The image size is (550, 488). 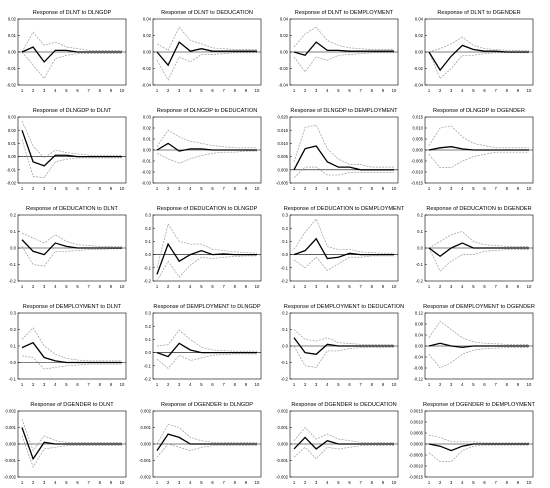 I want to click on y-tick-label: 0.02, so click(x=419, y=35).